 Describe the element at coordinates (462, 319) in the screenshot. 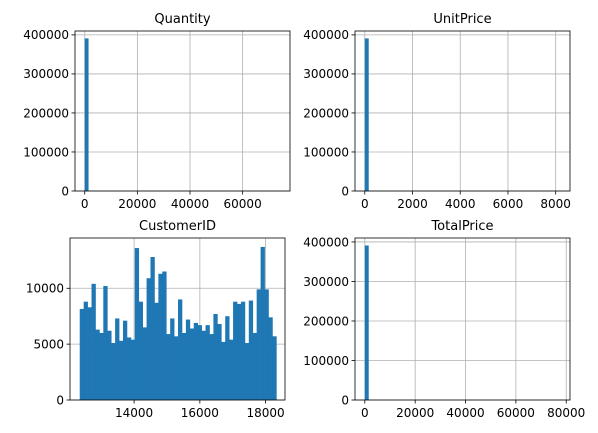

I see `totalprice-axes-frame` at that location.